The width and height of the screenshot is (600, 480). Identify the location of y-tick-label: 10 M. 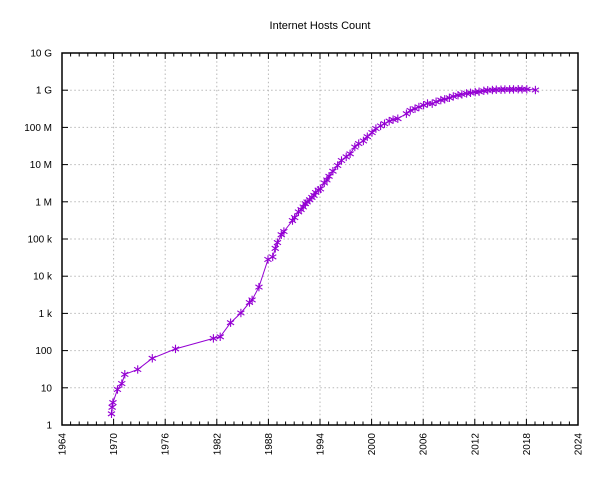
(41, 165).